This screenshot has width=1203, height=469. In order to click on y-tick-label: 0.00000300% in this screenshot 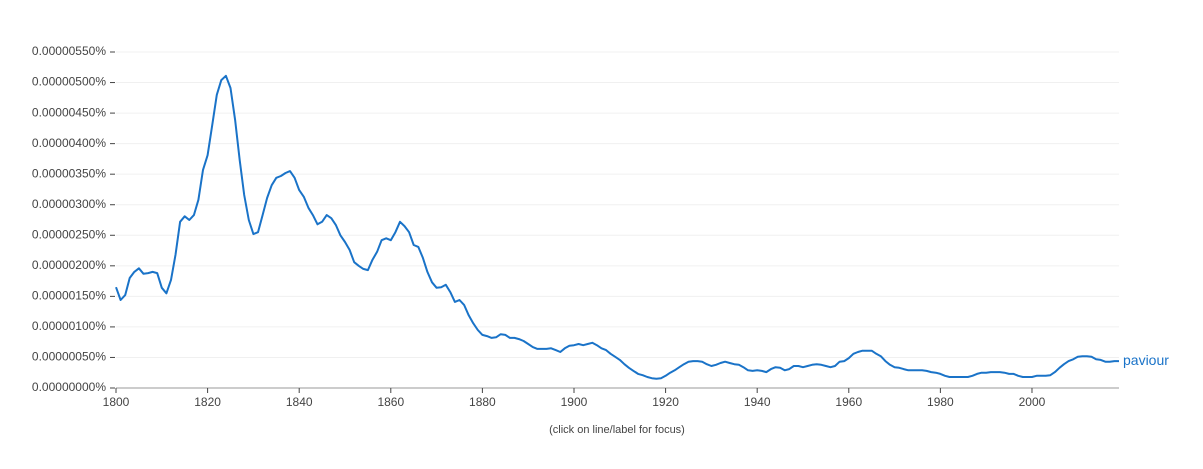, I will do `click(69, 204)`.